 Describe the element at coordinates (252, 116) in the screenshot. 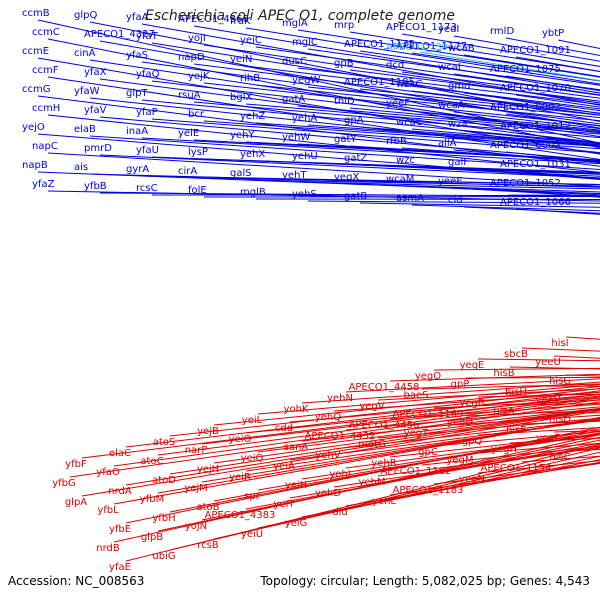

I see `gene-label: yehZ` at that location.